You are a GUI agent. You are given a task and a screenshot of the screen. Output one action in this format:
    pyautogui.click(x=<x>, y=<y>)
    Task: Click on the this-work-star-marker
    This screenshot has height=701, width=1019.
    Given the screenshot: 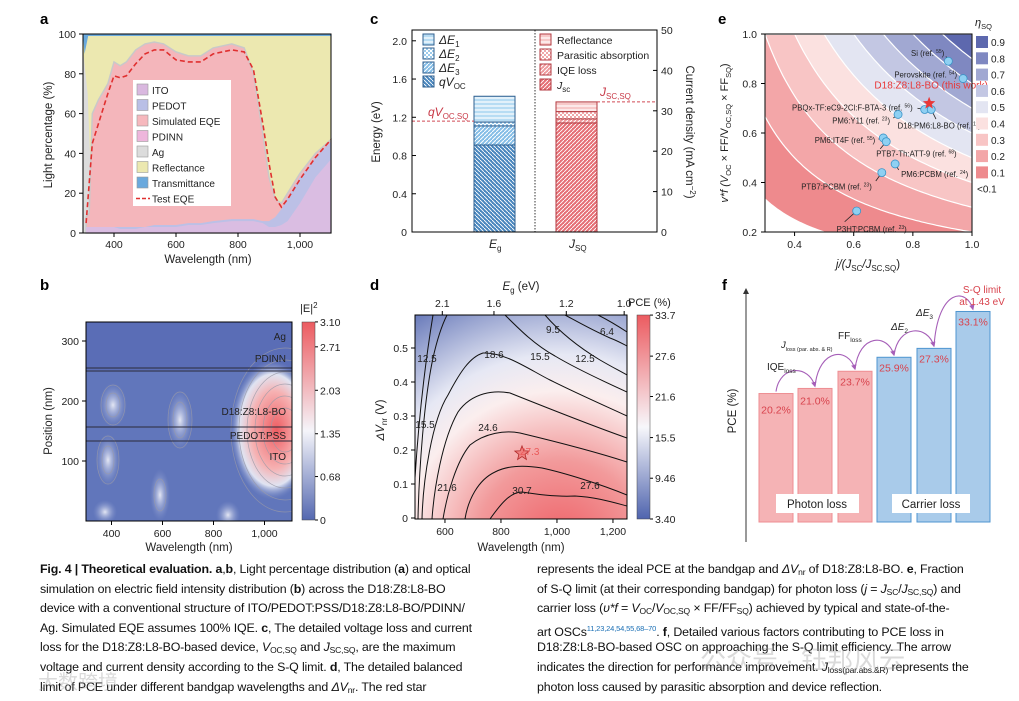 What is the action you would take?
    pyautogui.click(x=929, y=102)
    